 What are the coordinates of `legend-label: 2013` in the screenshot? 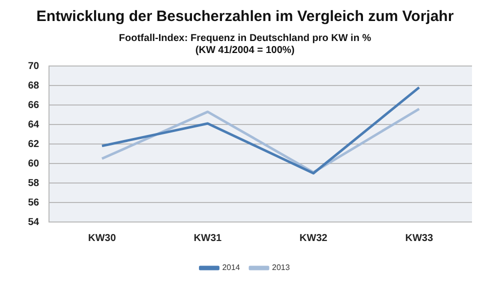 It's located at (281, 267).